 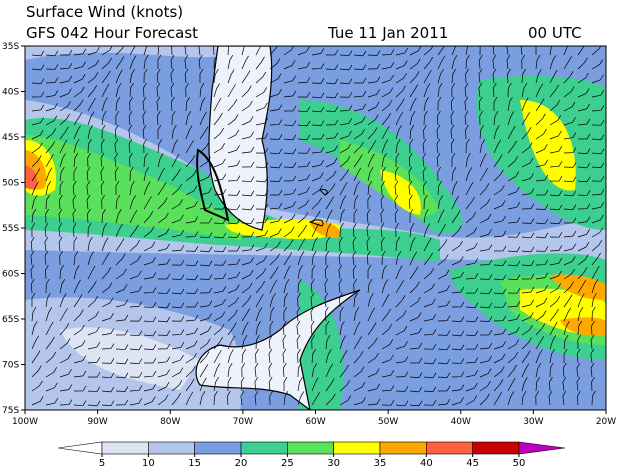 I want to click on date: Tue 11 Jan 2011, so click(x=387, y=33).